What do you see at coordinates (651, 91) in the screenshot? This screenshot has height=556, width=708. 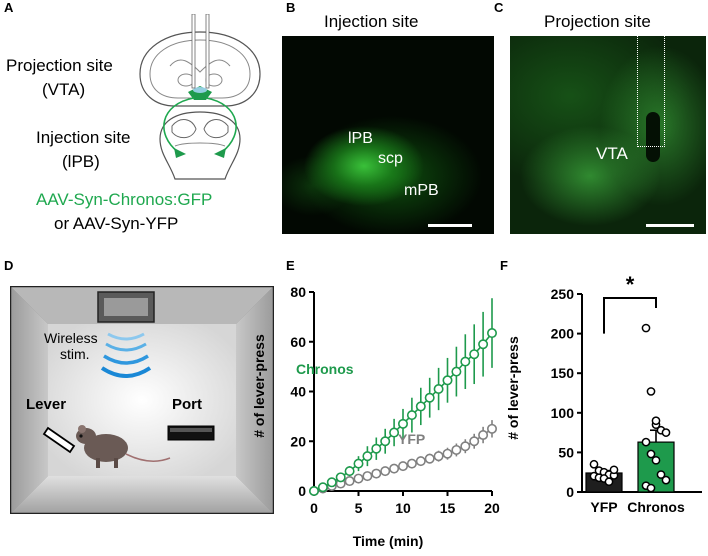 I see `inset-box` at bounding box center [651, 91].